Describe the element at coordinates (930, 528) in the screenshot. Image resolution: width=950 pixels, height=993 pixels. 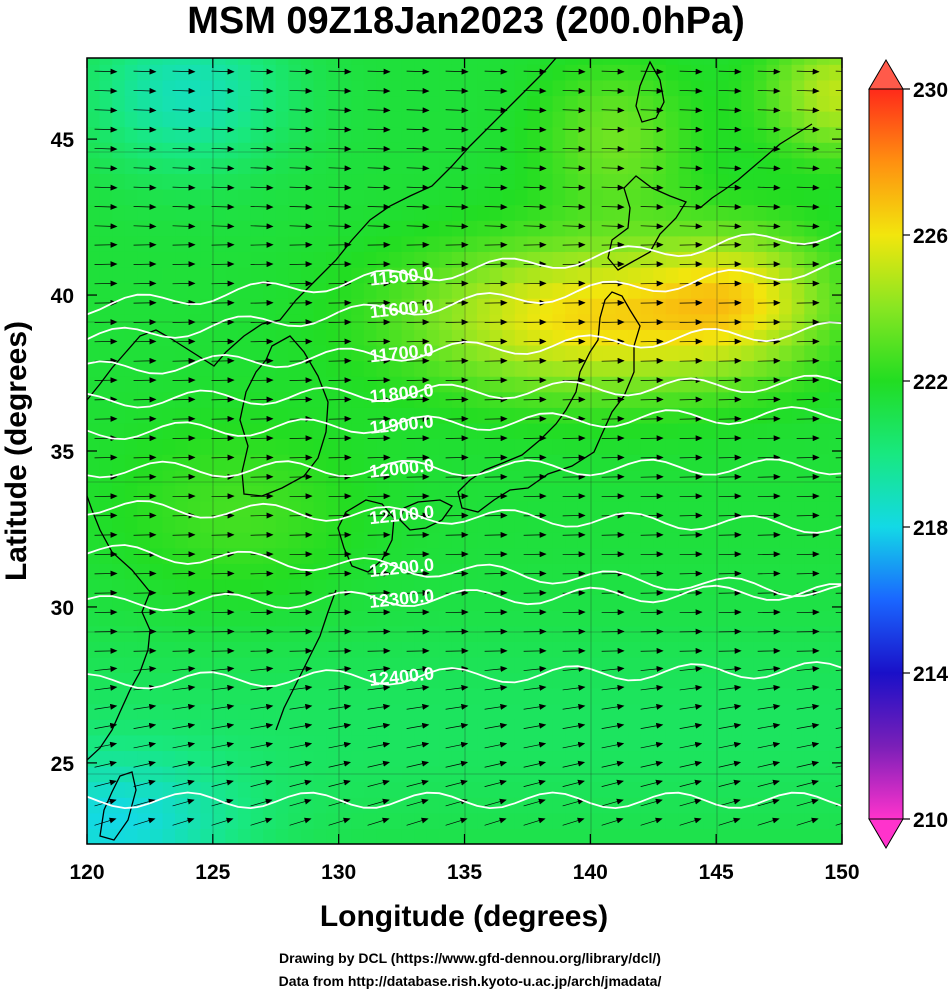
I see `colorbar-tick-label: 218` at that location.